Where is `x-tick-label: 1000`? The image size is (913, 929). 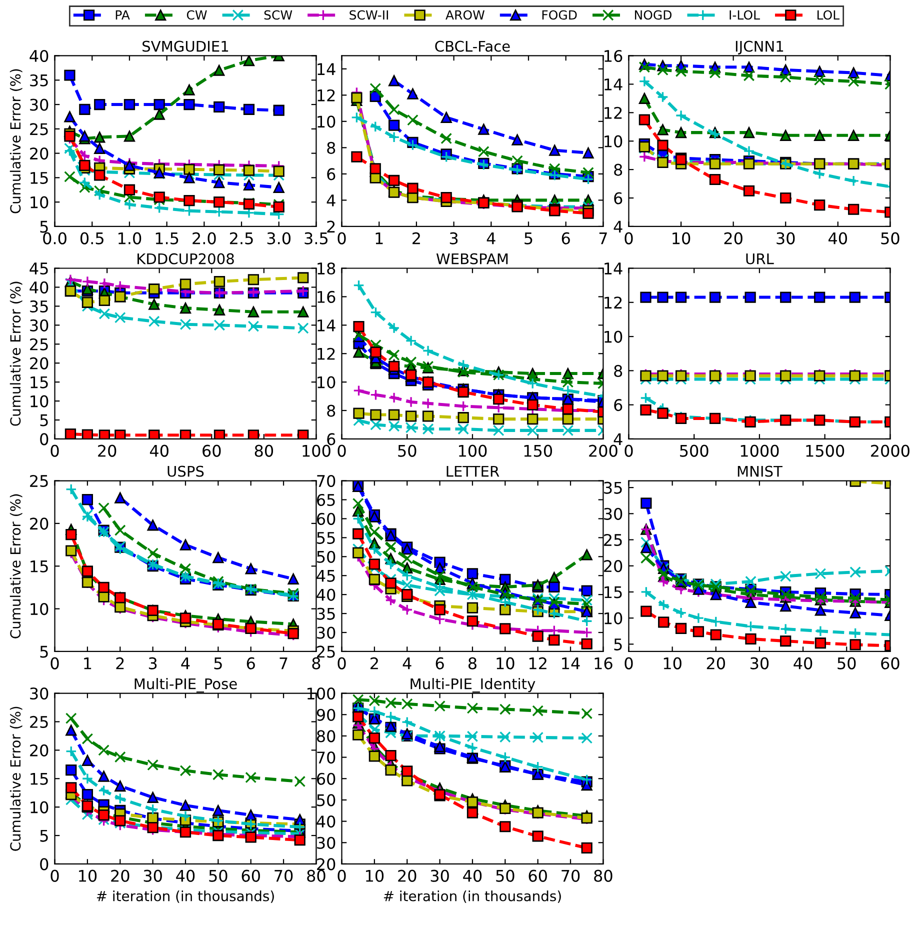 x-tick-label: 1000 is located at coordinates (759, 450).